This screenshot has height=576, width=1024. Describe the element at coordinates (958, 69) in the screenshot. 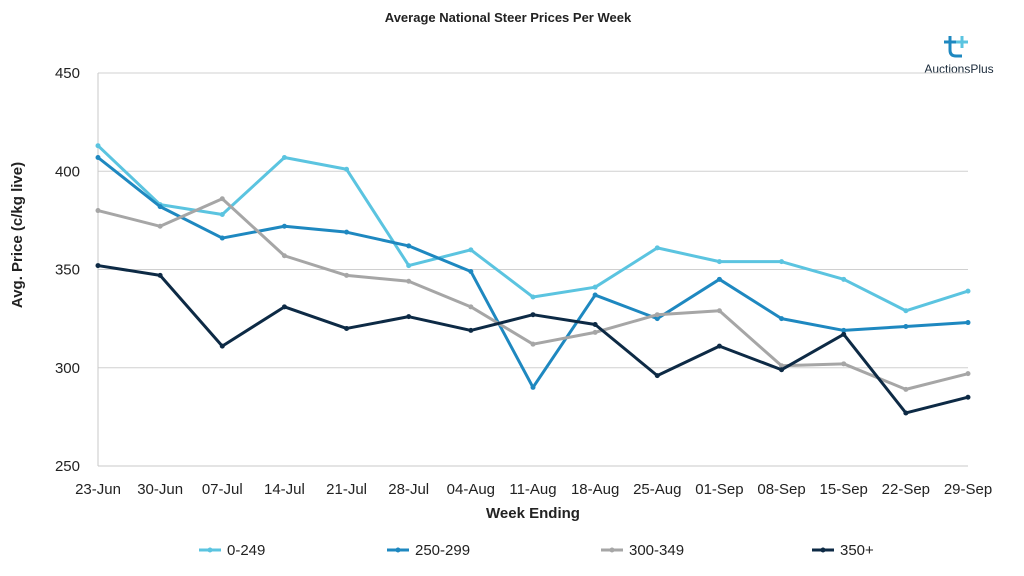

I see `logo-text: AuctionsPlus` at that location.